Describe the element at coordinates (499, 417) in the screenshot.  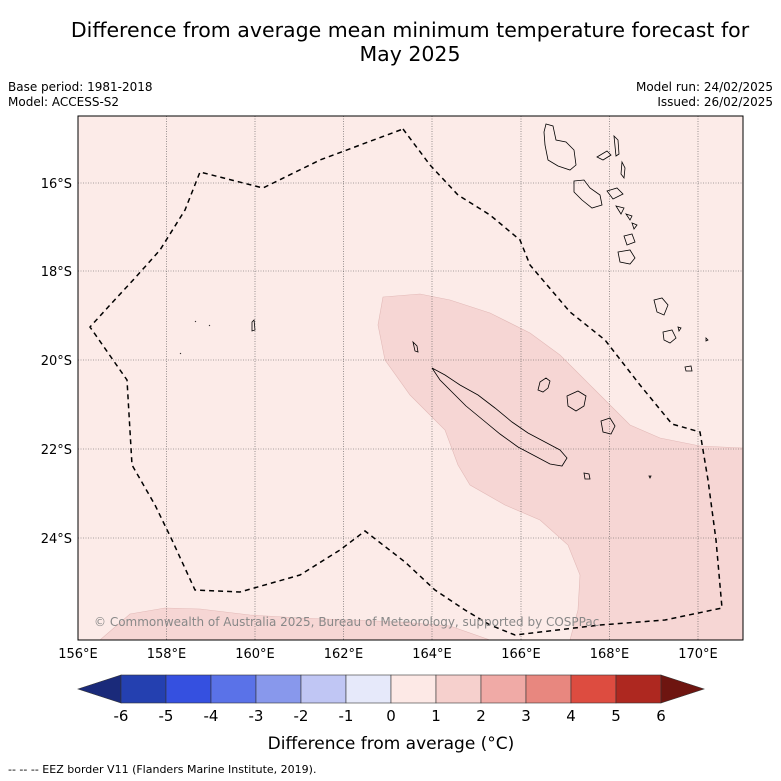
I see `new-caledonia-island` at that location.